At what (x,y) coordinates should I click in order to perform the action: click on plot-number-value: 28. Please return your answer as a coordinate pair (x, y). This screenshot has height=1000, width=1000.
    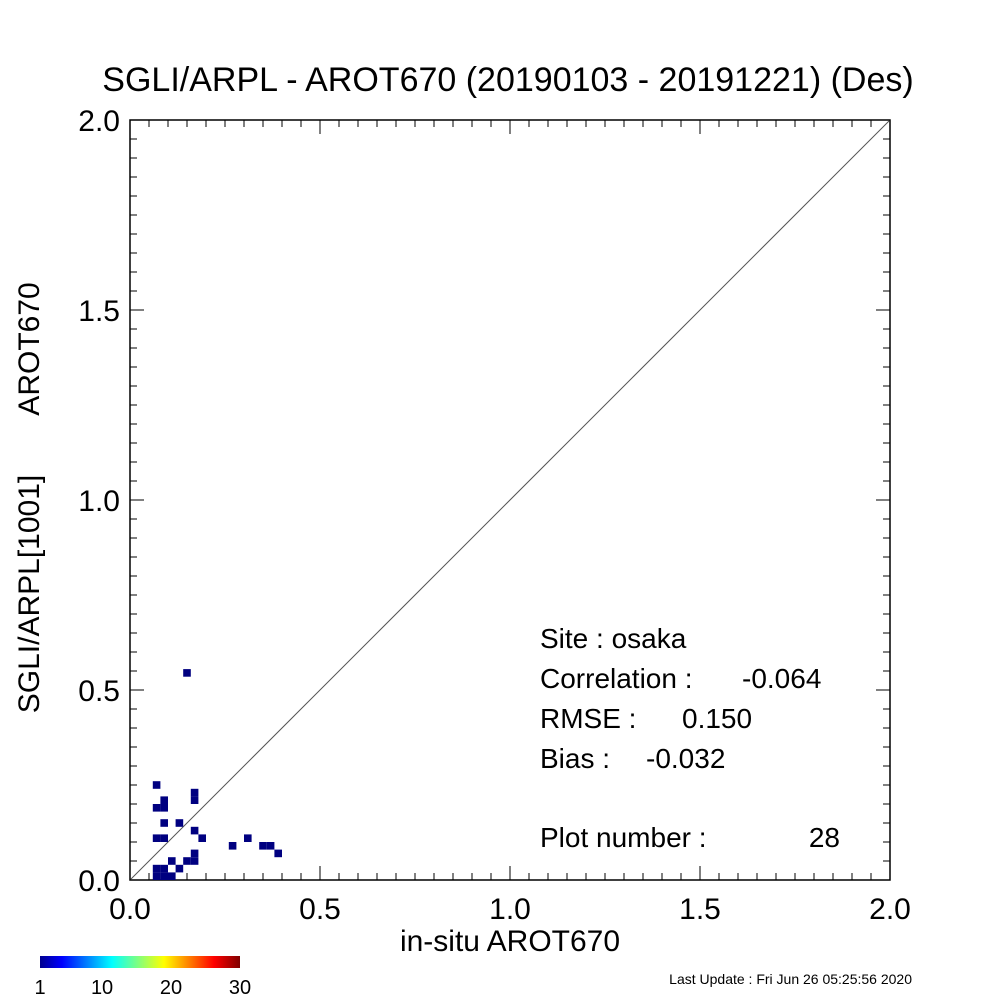
    Looking at the image, I should click on (824, 837).